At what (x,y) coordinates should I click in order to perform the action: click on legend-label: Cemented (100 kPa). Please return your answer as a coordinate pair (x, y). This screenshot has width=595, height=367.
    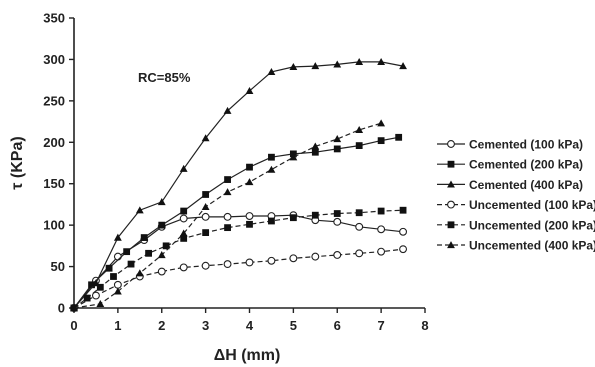
    Looking at the image, I should click on (526, 145).